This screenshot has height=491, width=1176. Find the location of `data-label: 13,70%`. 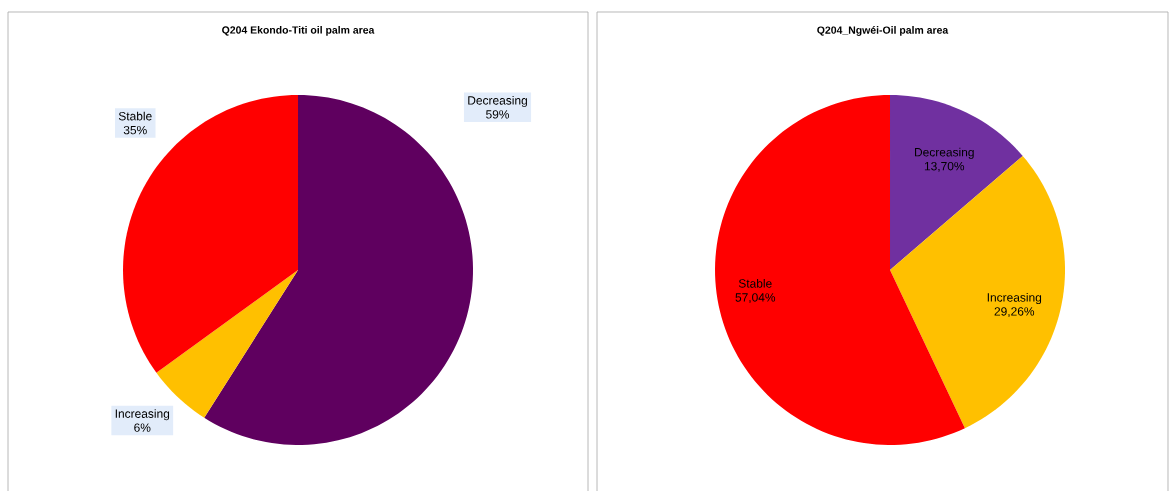

data-label: 13,70% is located at coordinates (944, 166).